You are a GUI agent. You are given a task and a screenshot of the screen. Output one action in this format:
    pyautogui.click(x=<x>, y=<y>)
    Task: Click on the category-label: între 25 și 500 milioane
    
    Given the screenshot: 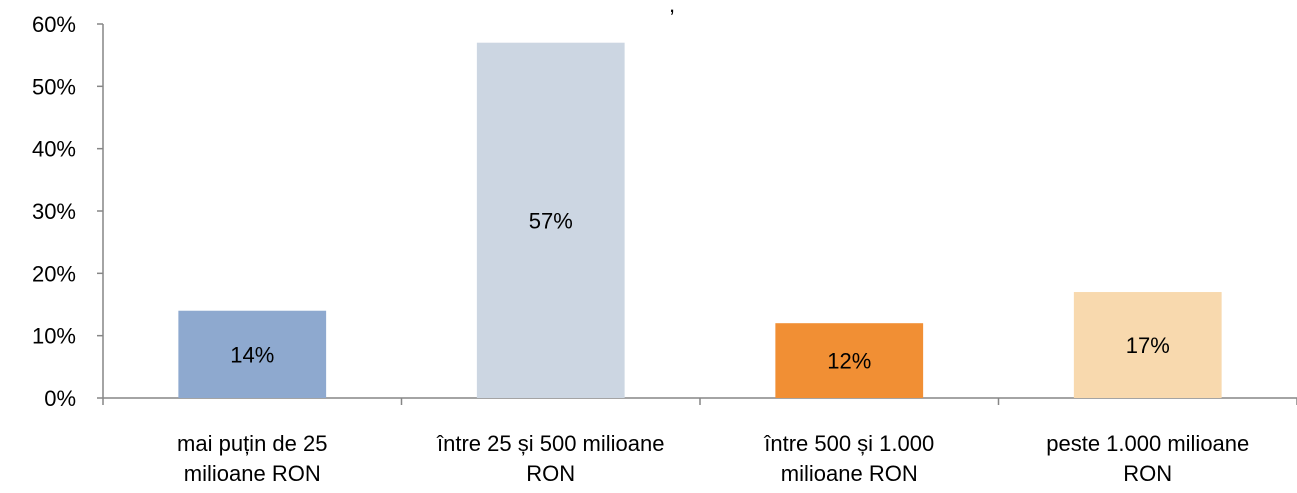 What is the action you would take?
    pyautogui.click(x=550, y=443)
    